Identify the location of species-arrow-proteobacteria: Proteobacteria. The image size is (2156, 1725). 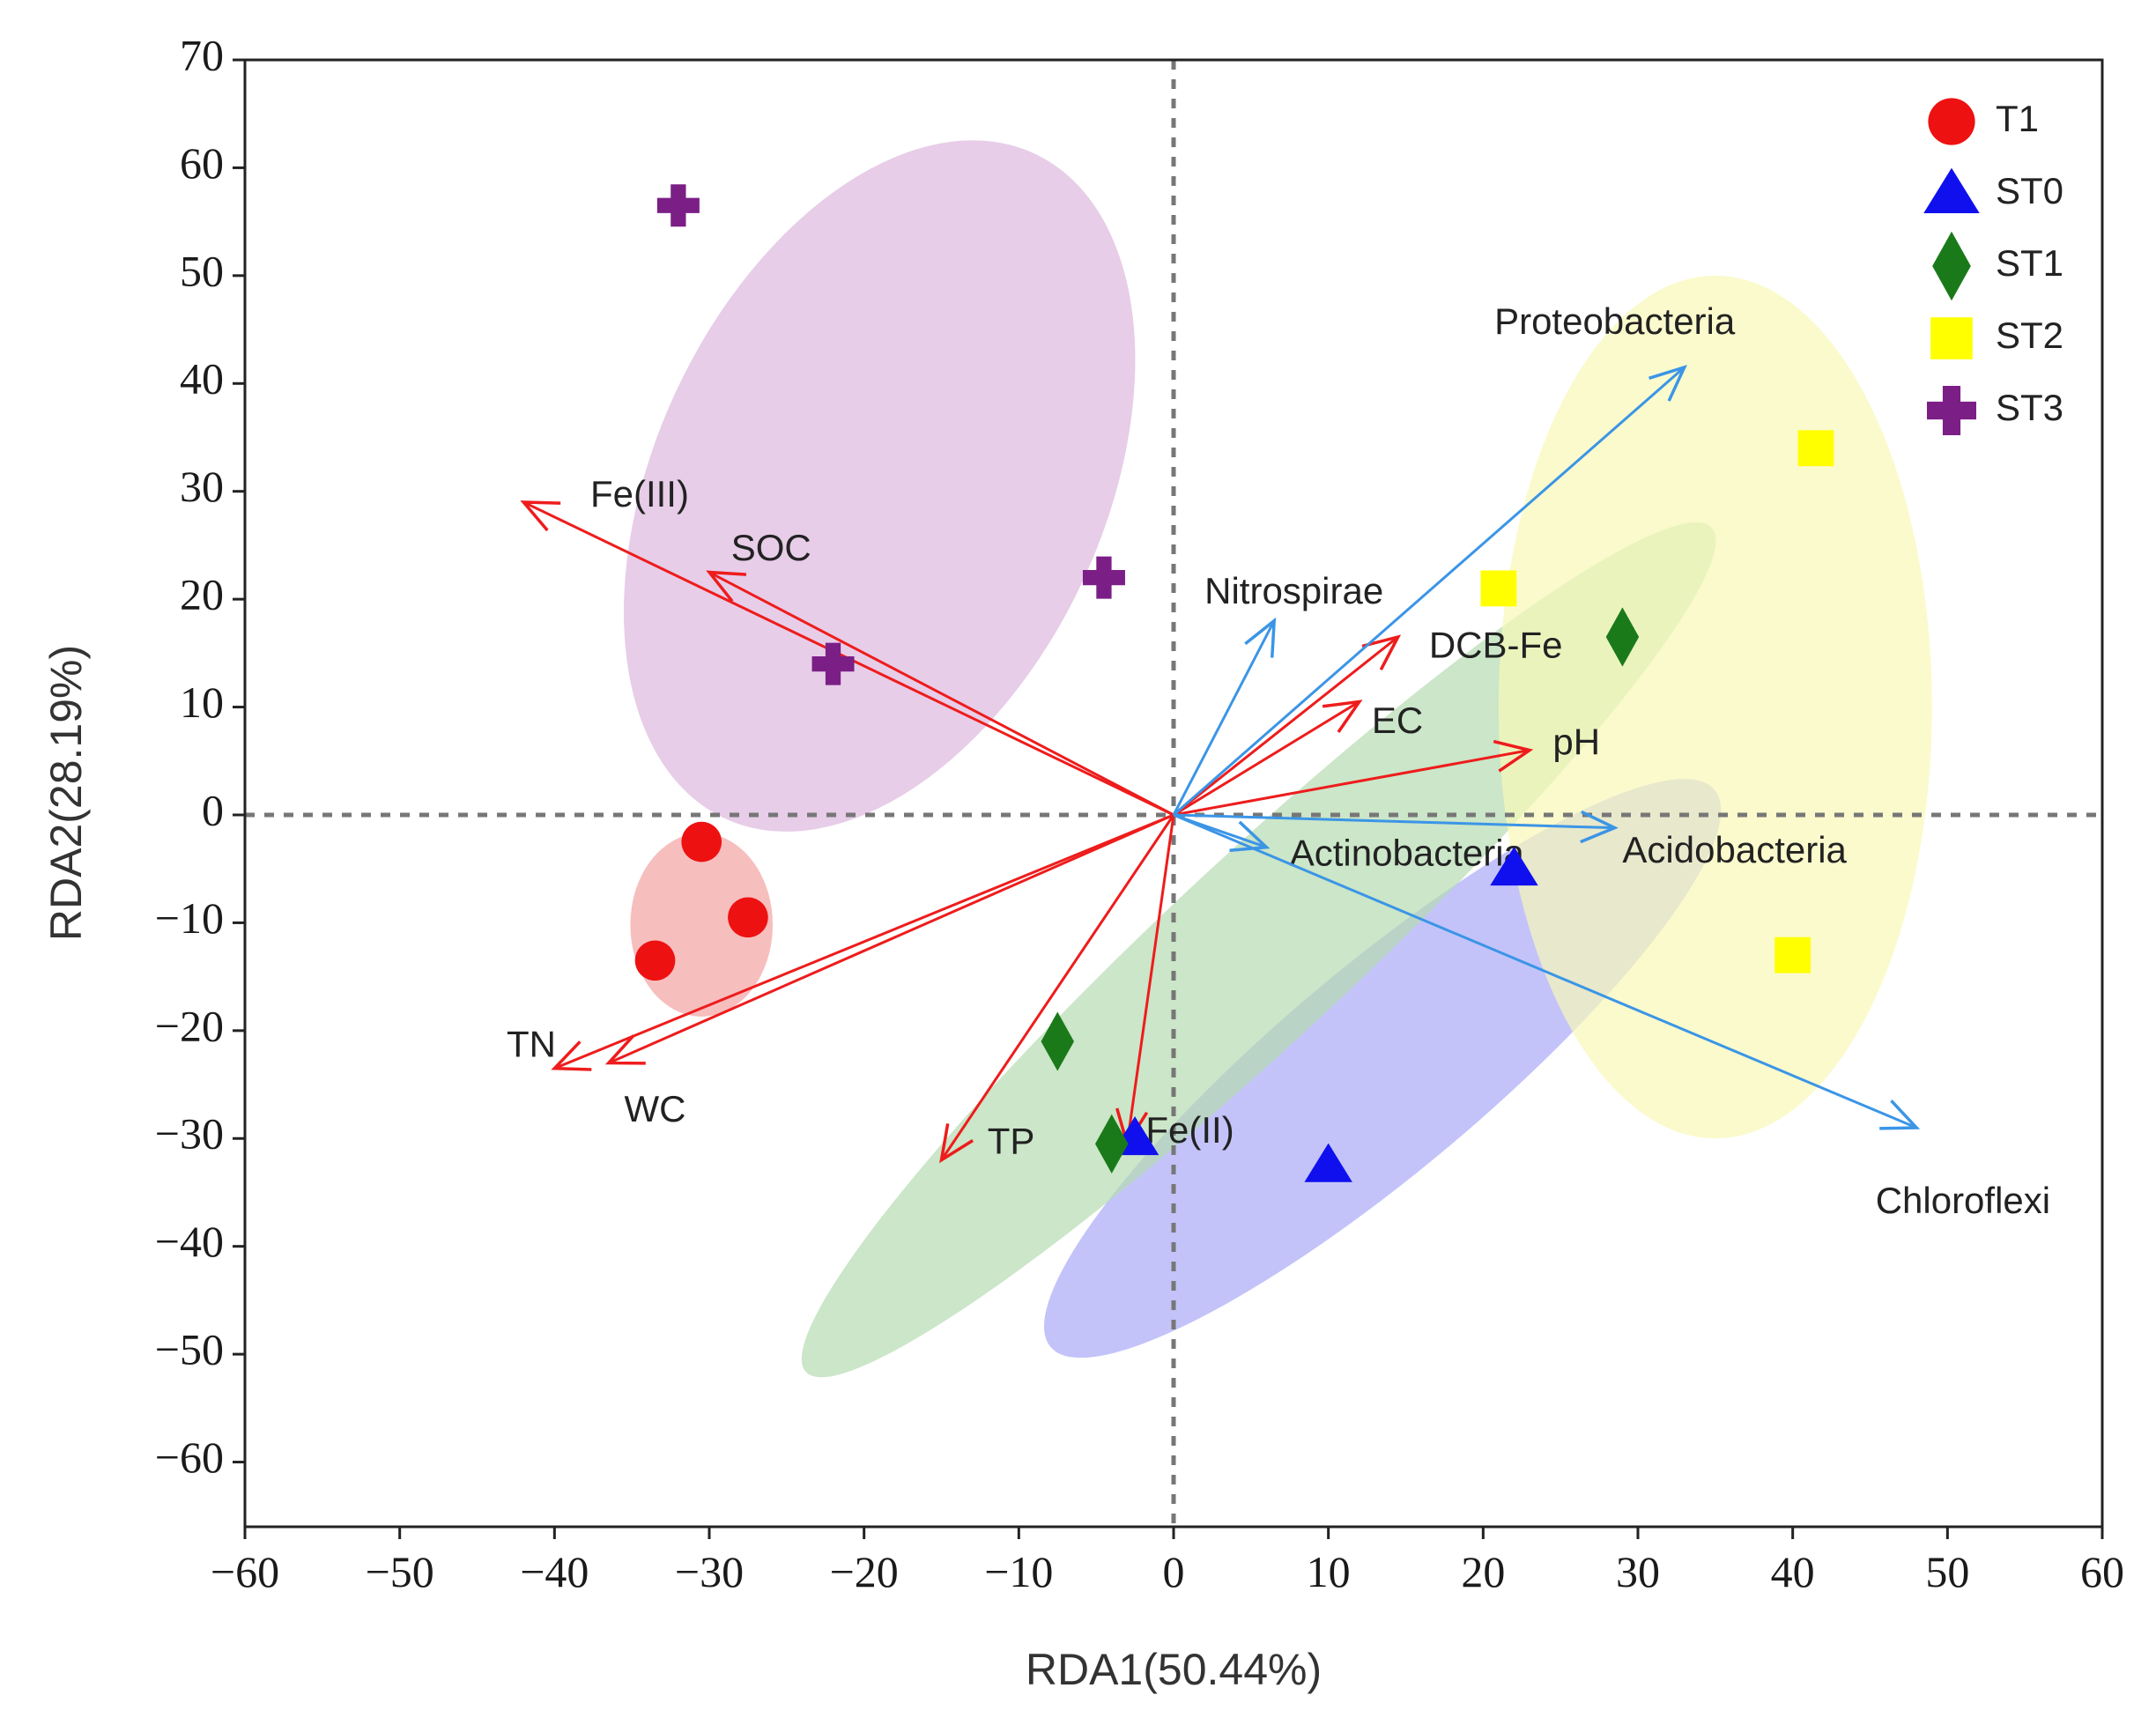
(1454, 558).